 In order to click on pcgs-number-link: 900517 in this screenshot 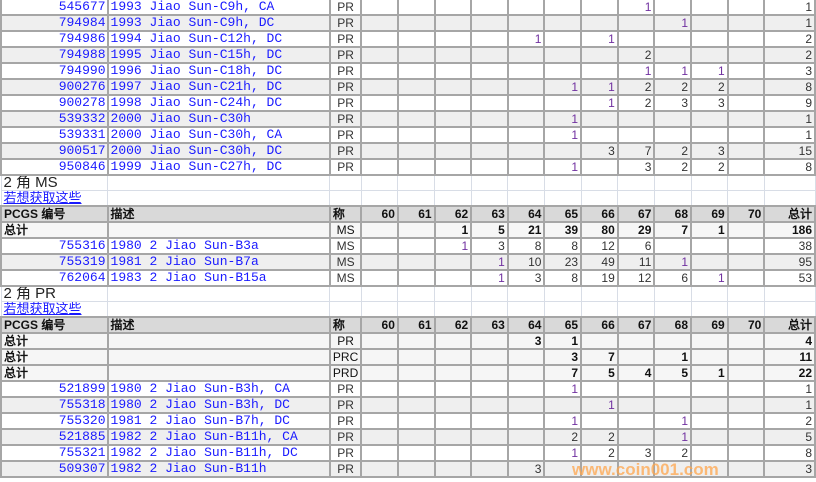, I will do `click(54, 151)`.